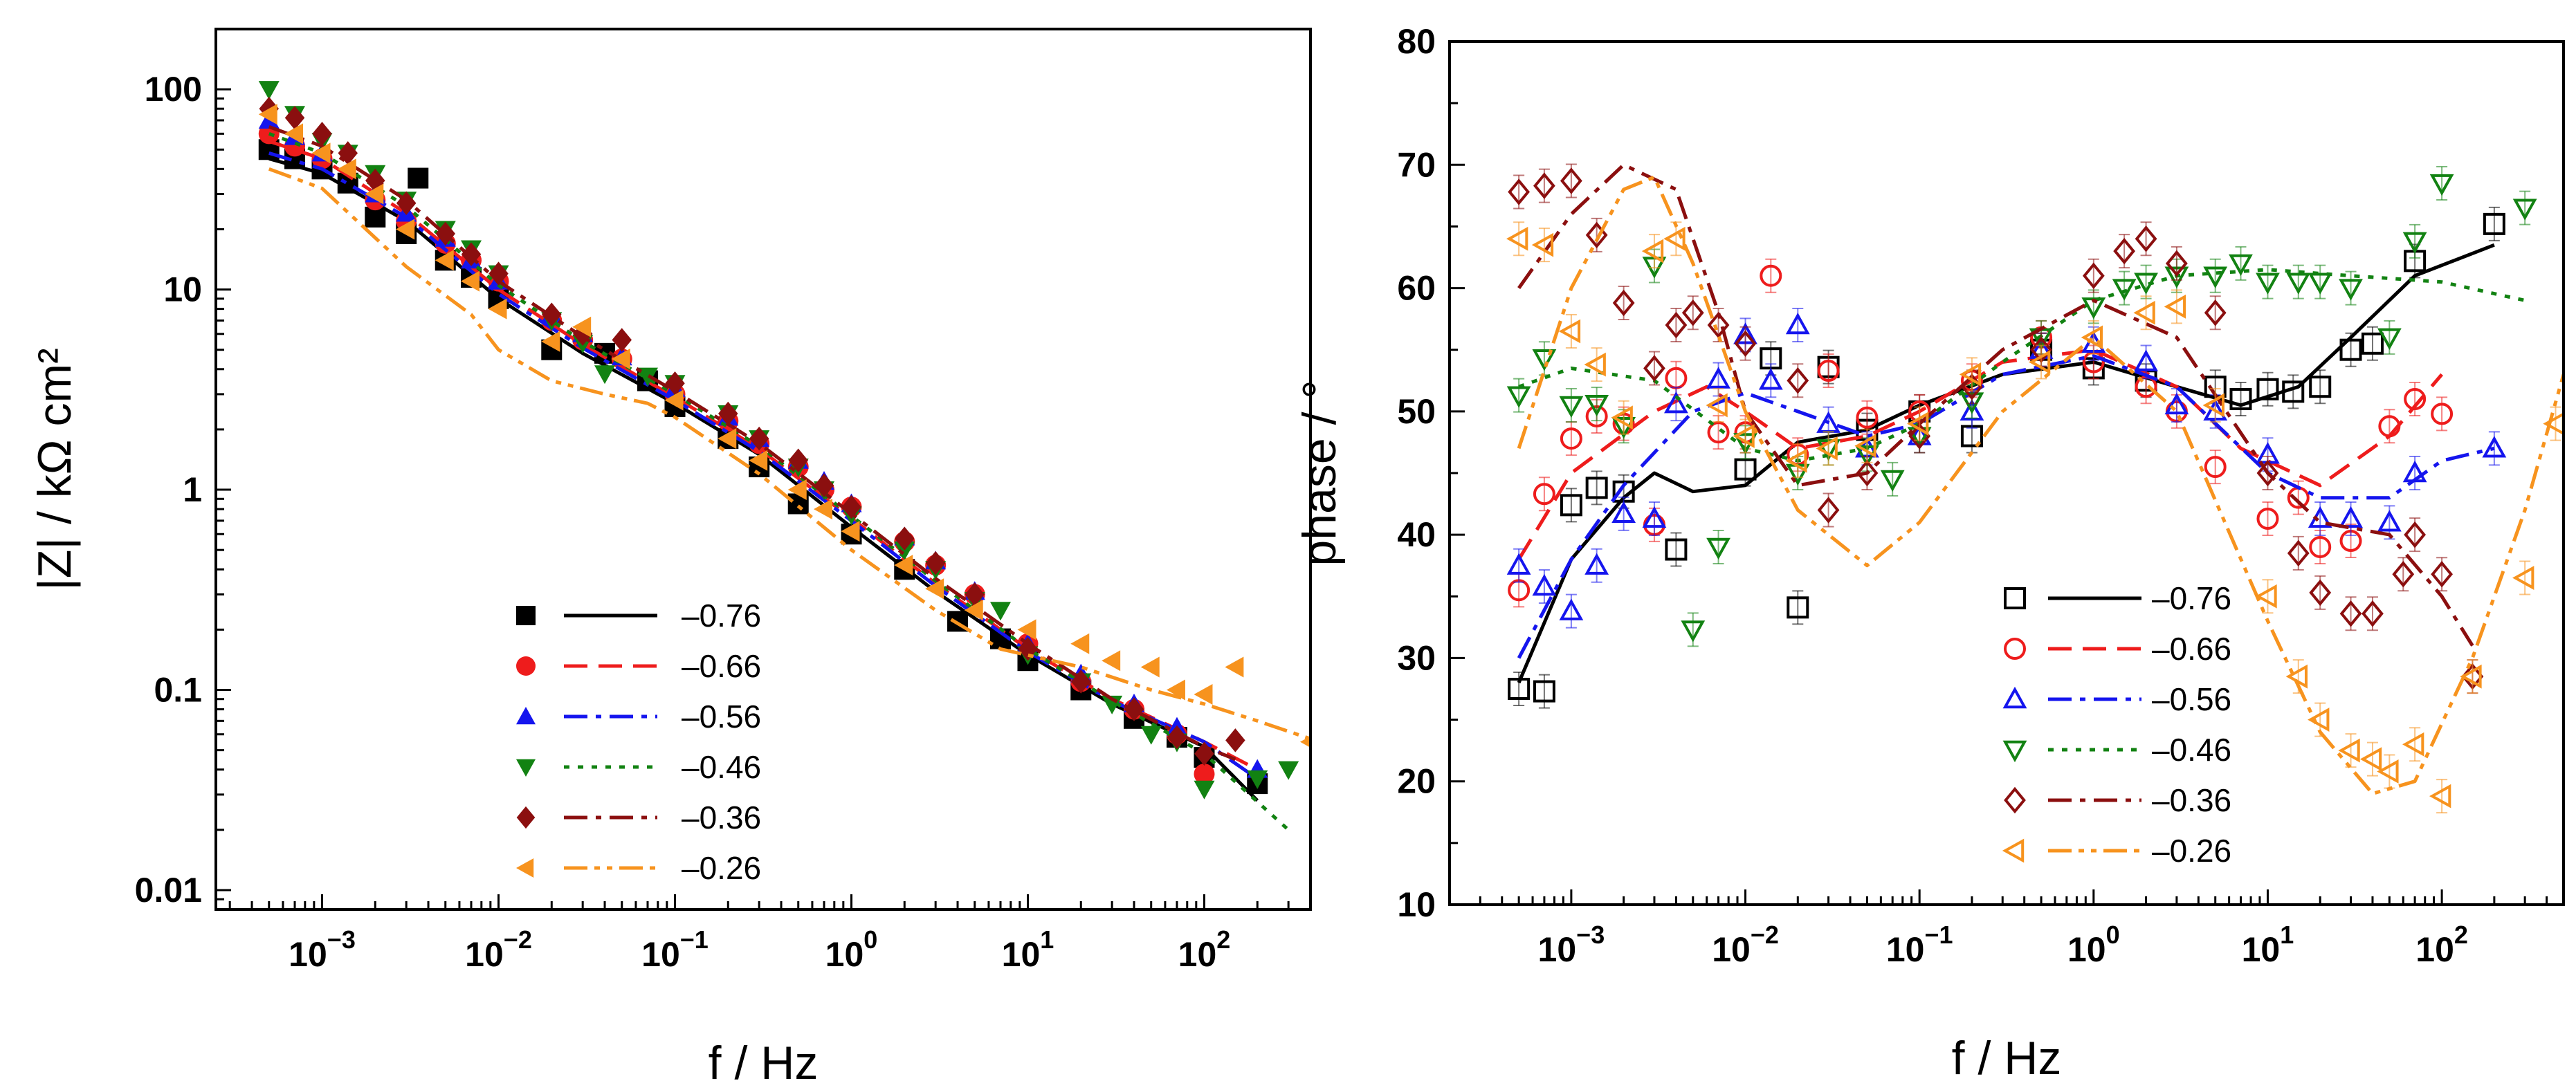 Image resolution: width=2576 pixels, height=1090 pixels. What do you see at coordinates (2116, 851) in the screenshot?
I see `legend-entry: –0.26` at bounding box center [2116, 851].